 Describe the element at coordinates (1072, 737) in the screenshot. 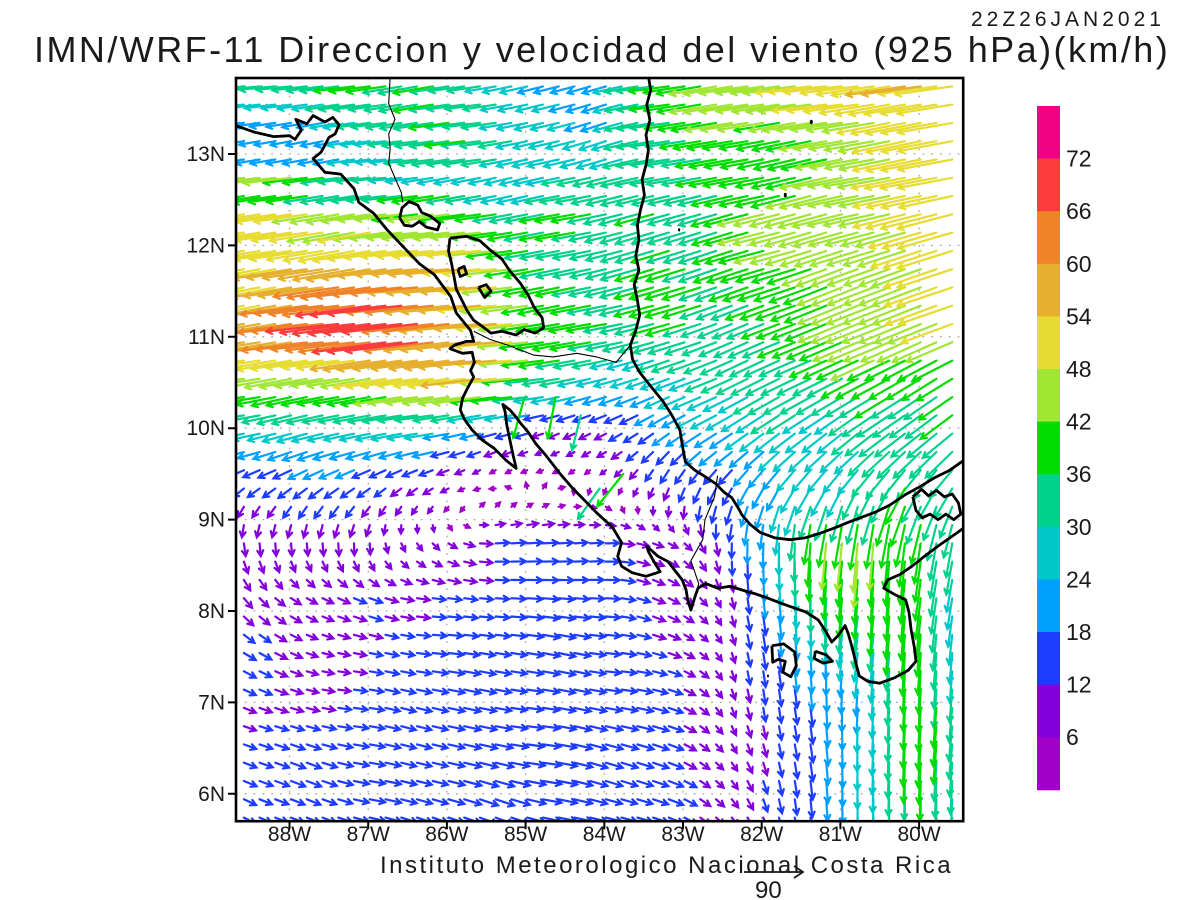

I see `svg-text: 6` at that location.